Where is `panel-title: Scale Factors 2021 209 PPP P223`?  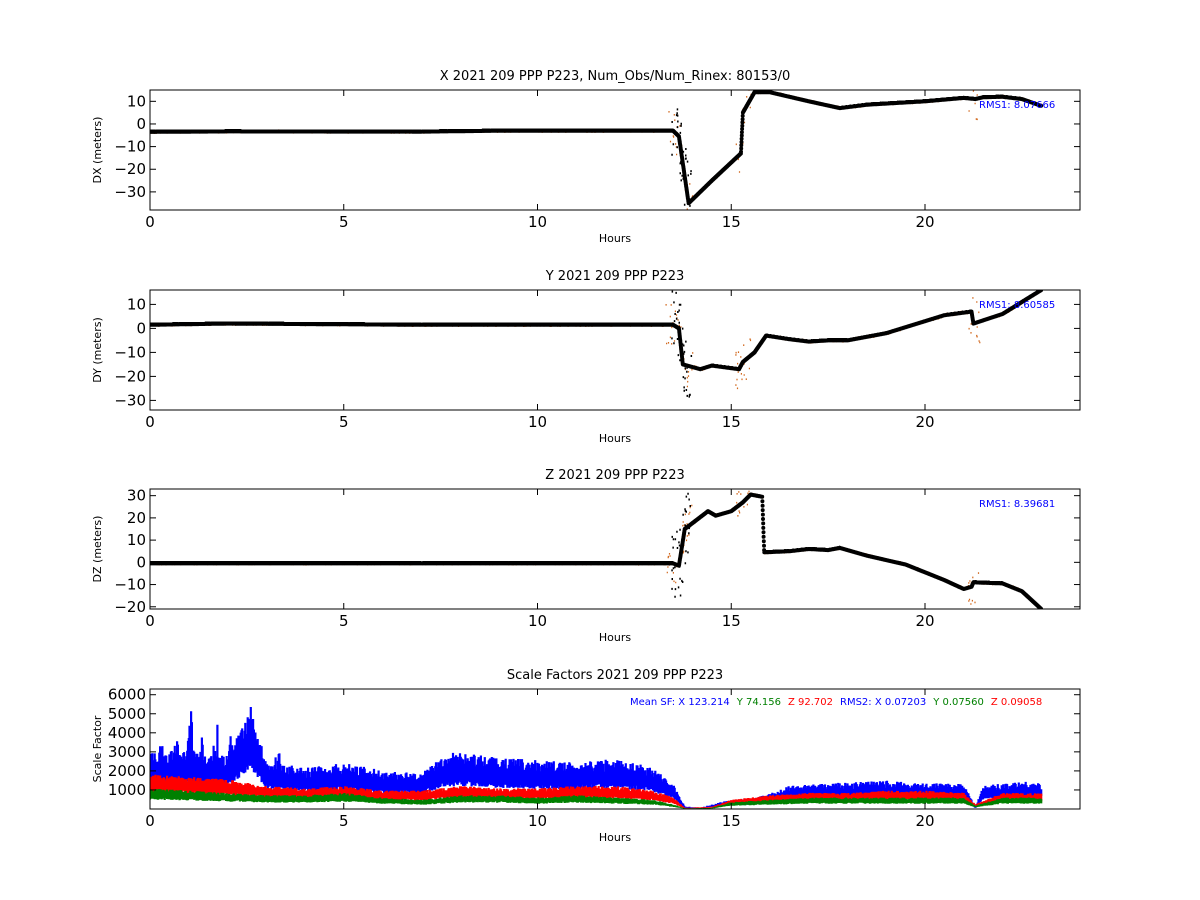 panel-title: Scale Factors 2021 209 PPP P223 is located at coordinates (615, 675).